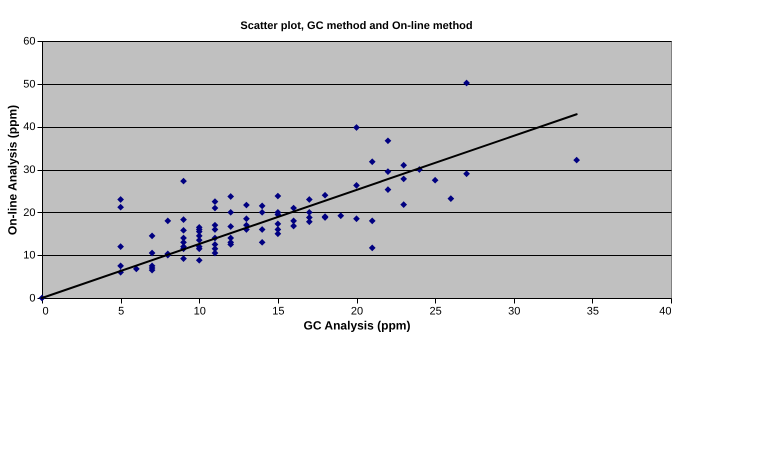  I want to click on x-tick-label: 25, so click(436, 312).